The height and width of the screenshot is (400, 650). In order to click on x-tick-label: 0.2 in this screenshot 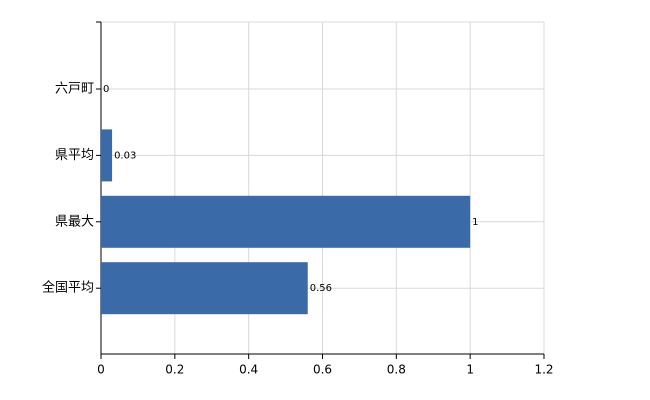, I will do `click(174, 370)`.